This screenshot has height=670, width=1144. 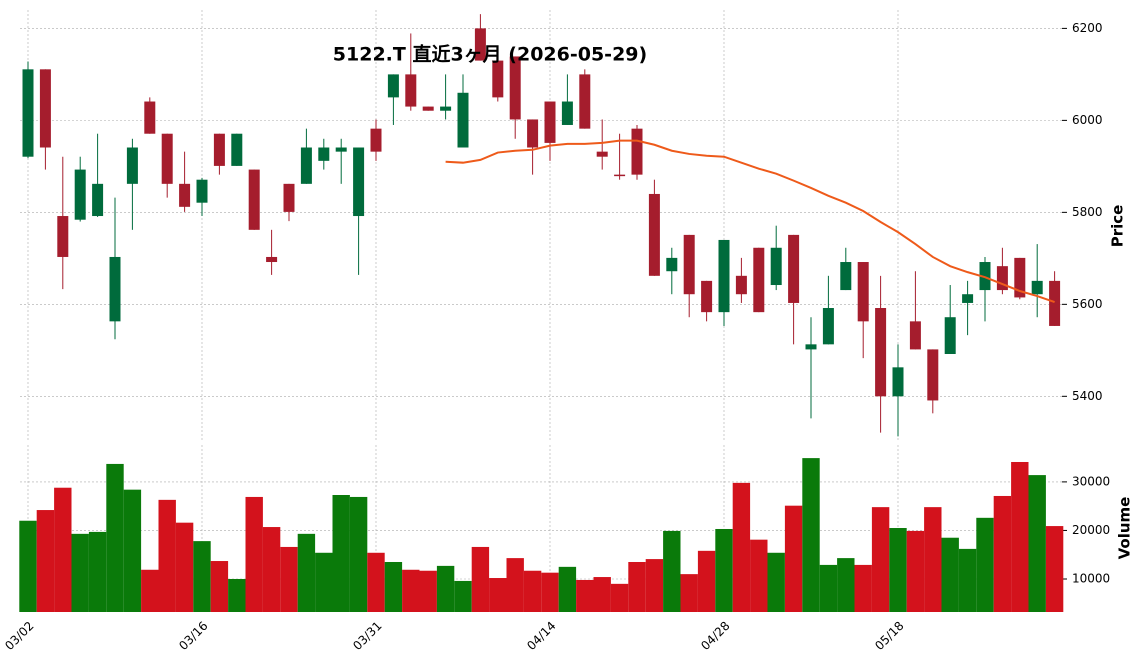 I want to click on y-tick-label: 10000, so click(x=1091, y=578).